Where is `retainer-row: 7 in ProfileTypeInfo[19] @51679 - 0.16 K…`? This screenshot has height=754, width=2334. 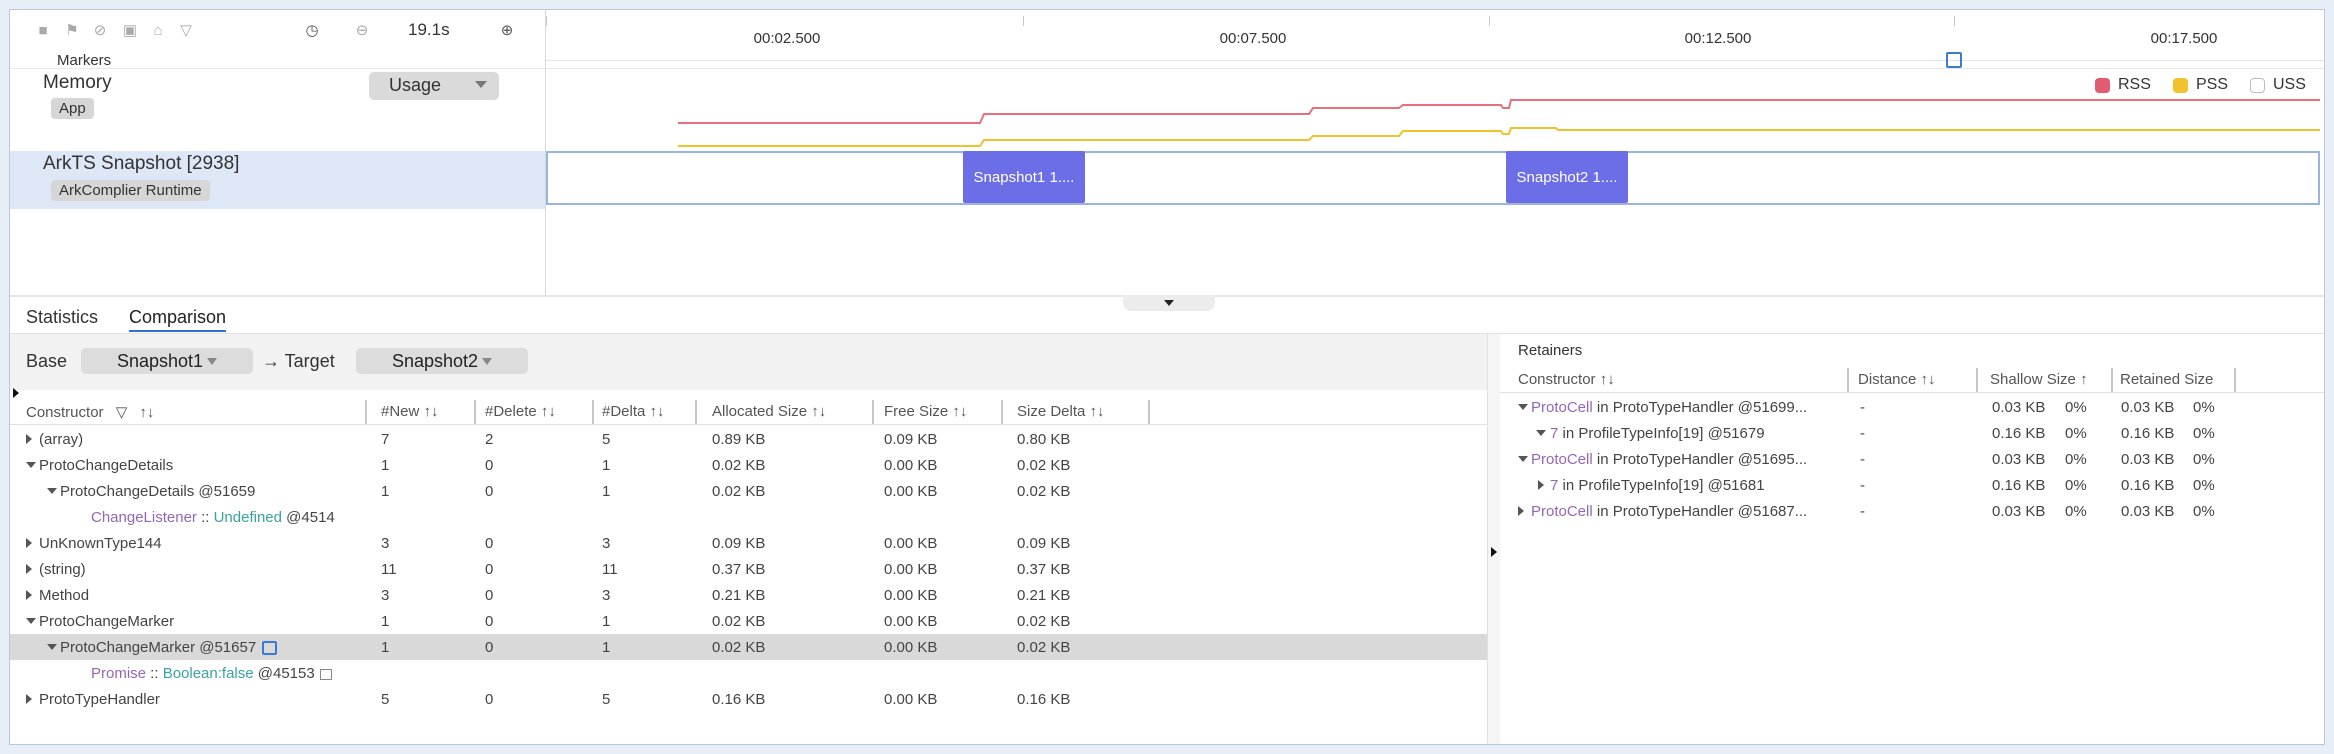
retainer-row: 7 in ProfileTypeInfo[19] @51679 - 0.16 K… is located at coordinates (1912, 433).